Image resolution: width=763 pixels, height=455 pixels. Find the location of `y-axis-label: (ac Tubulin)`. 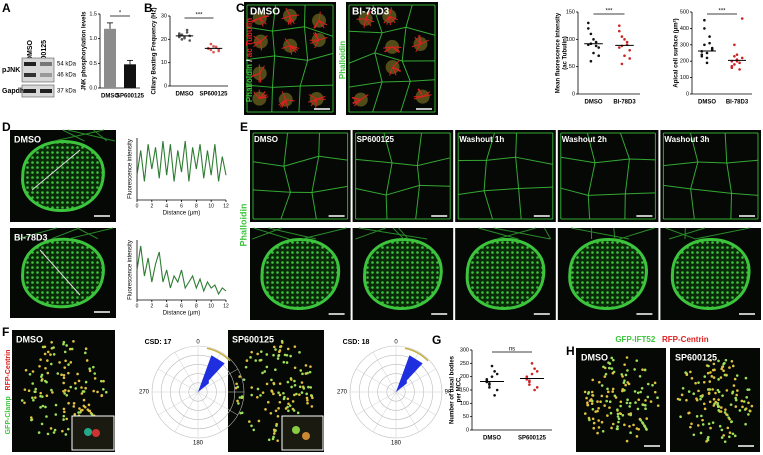

y-axis-label: (ac Tubulin) is located at coordinates (566, 53).